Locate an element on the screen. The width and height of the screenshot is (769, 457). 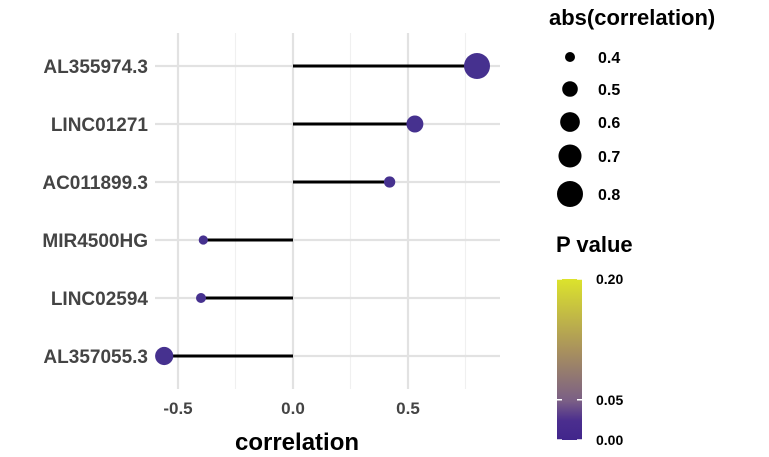
x-tick-label: -0.5 is located at coordinates (177, 408).